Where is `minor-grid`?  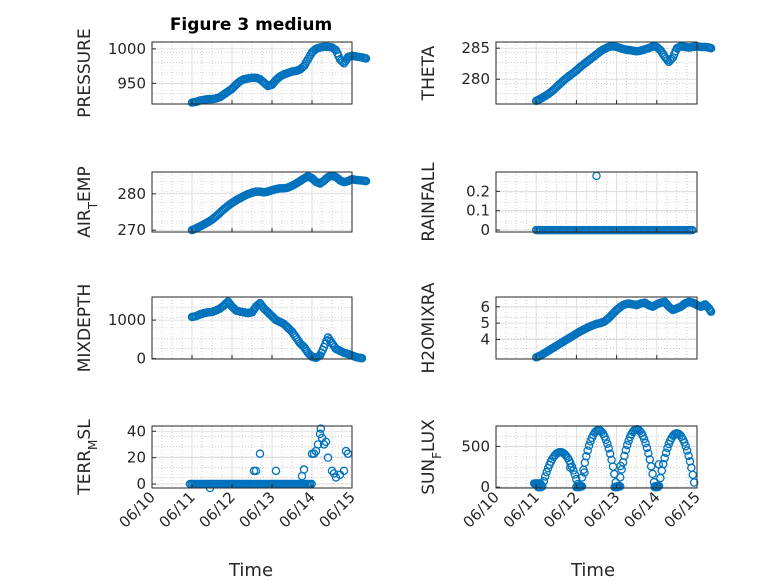 minor-grid is located at coordinates (596, 202).